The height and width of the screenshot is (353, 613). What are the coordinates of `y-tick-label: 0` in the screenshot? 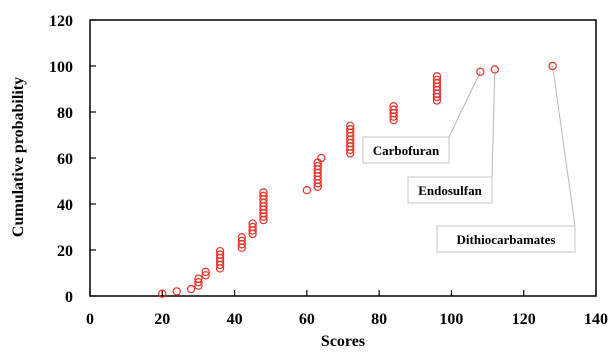 It's located at (69, 297).